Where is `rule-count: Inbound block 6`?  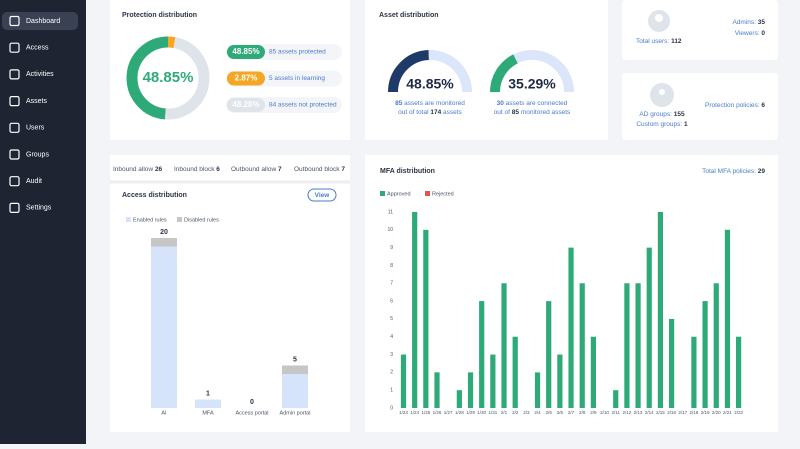
rule-count: Inbound block 6 is located at coordinates (197, 169).